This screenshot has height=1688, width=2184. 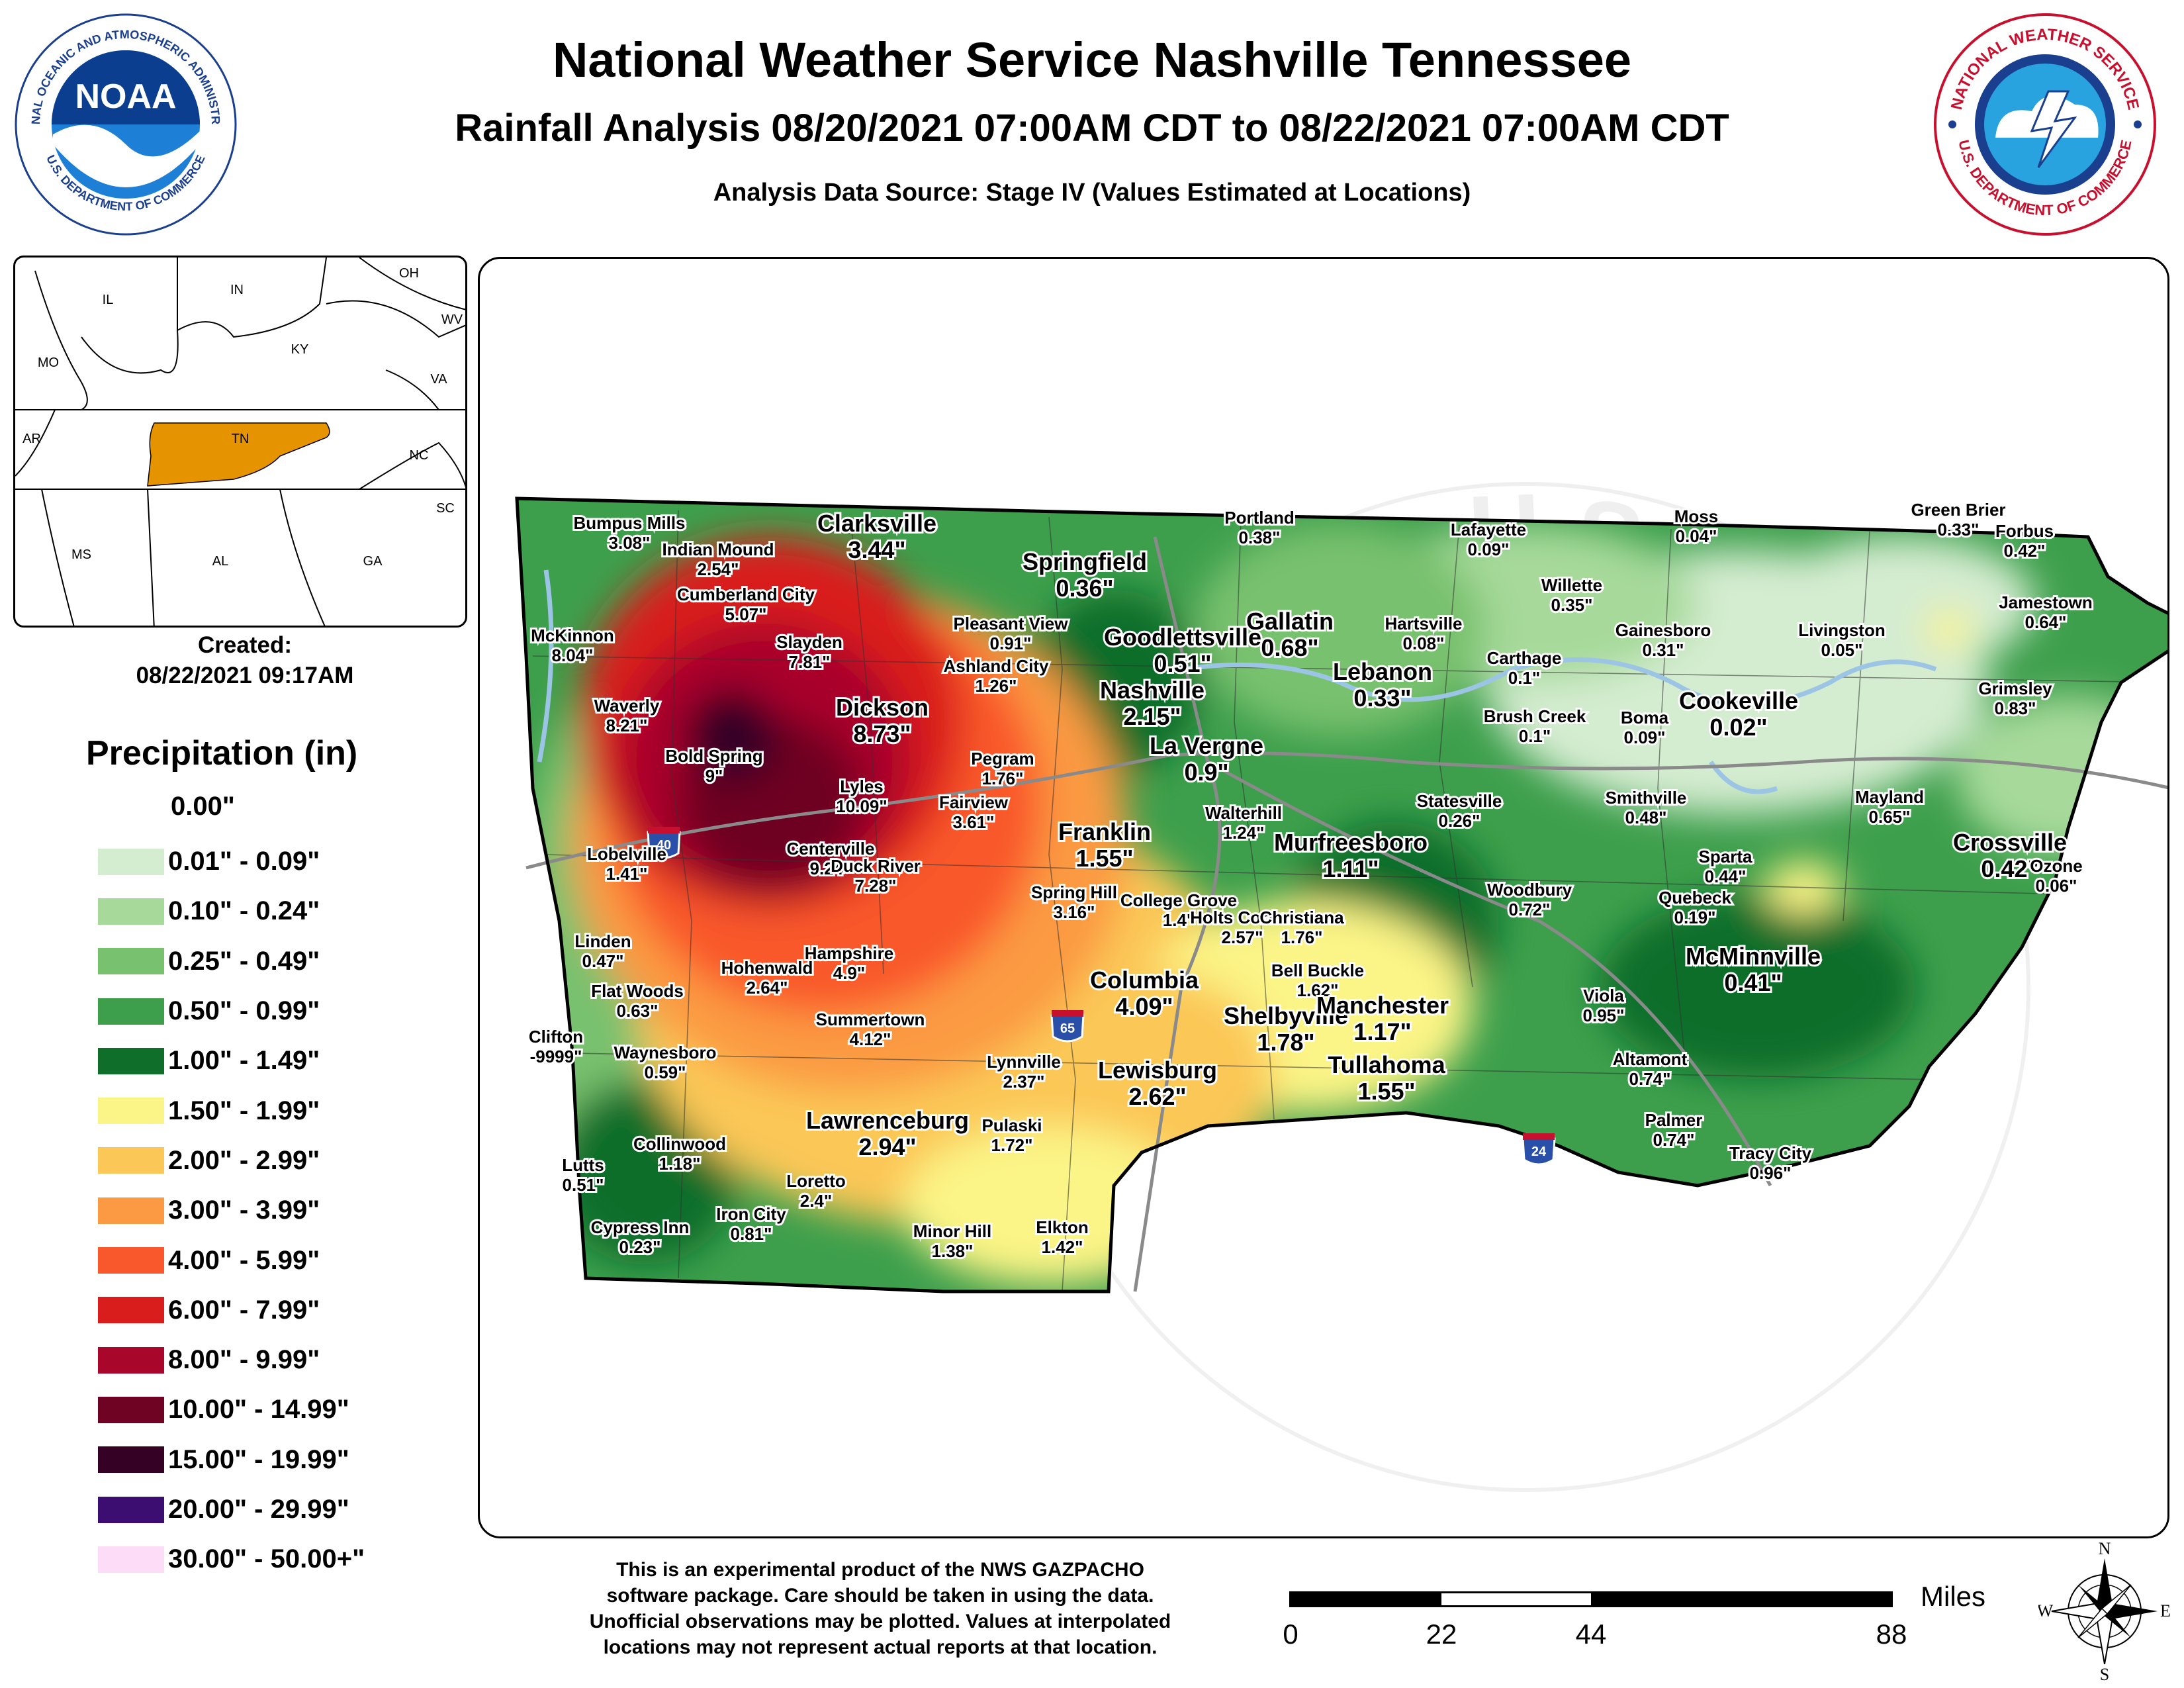 I want to click on place-rainfall-value: 1.11", so click(x=1351, y=869).